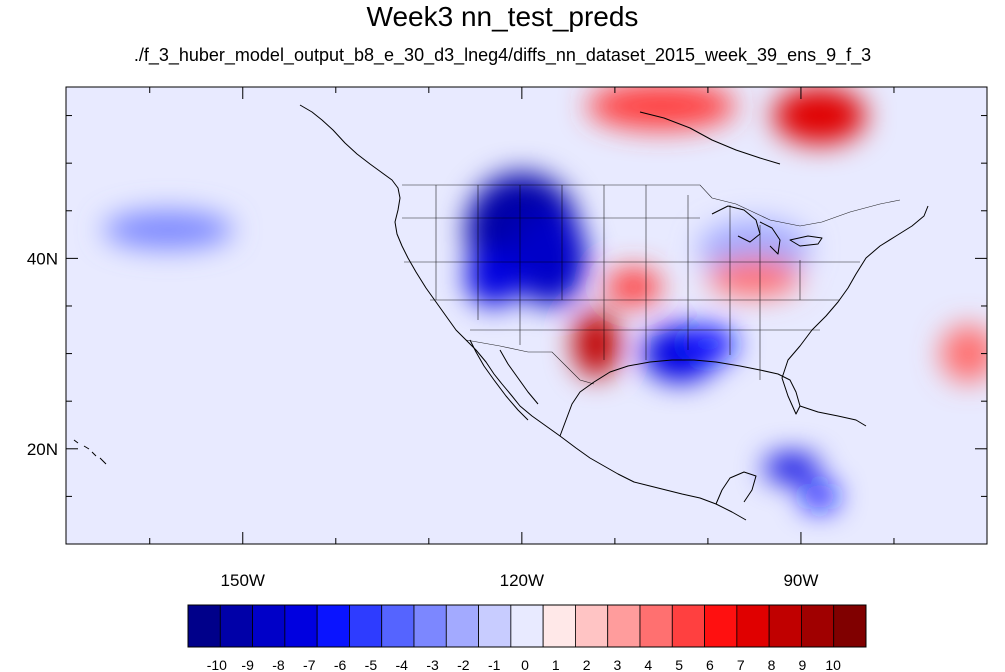 Image resolution: width=1005 pixels, height=672 pixels. I want to click on colorbar-frame, so click(527, 626).